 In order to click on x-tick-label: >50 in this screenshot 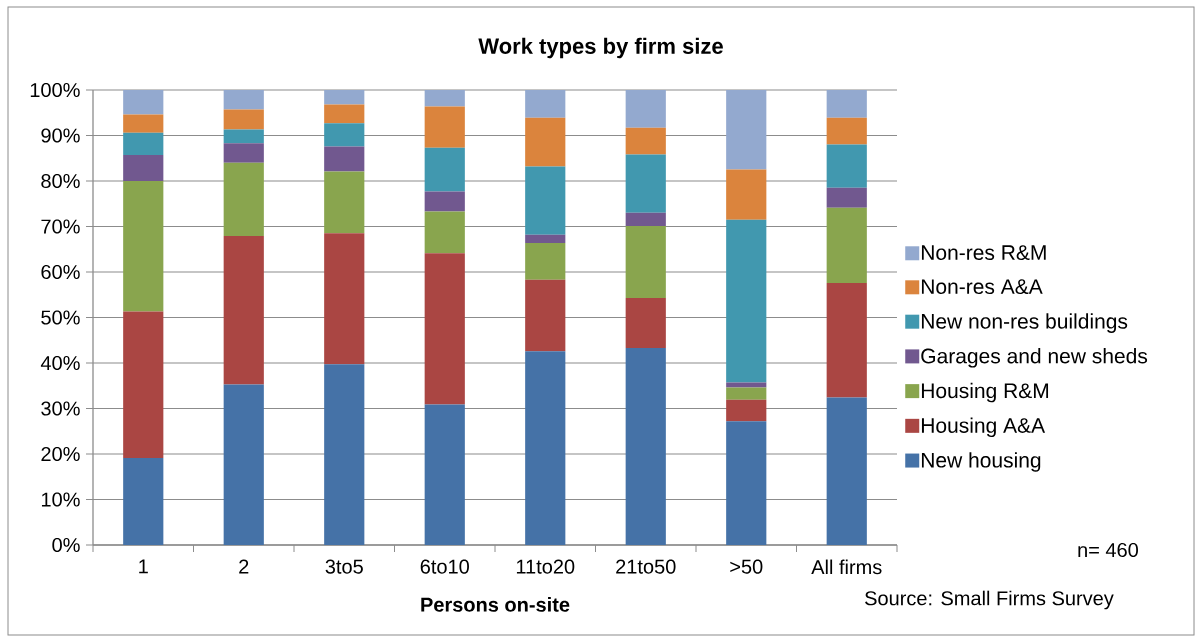, I will do `click(746, 566)`.